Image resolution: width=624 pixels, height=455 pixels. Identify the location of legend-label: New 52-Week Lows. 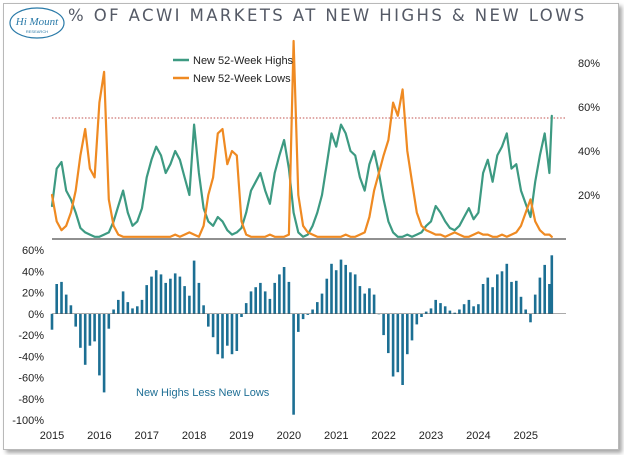
(242, 79).